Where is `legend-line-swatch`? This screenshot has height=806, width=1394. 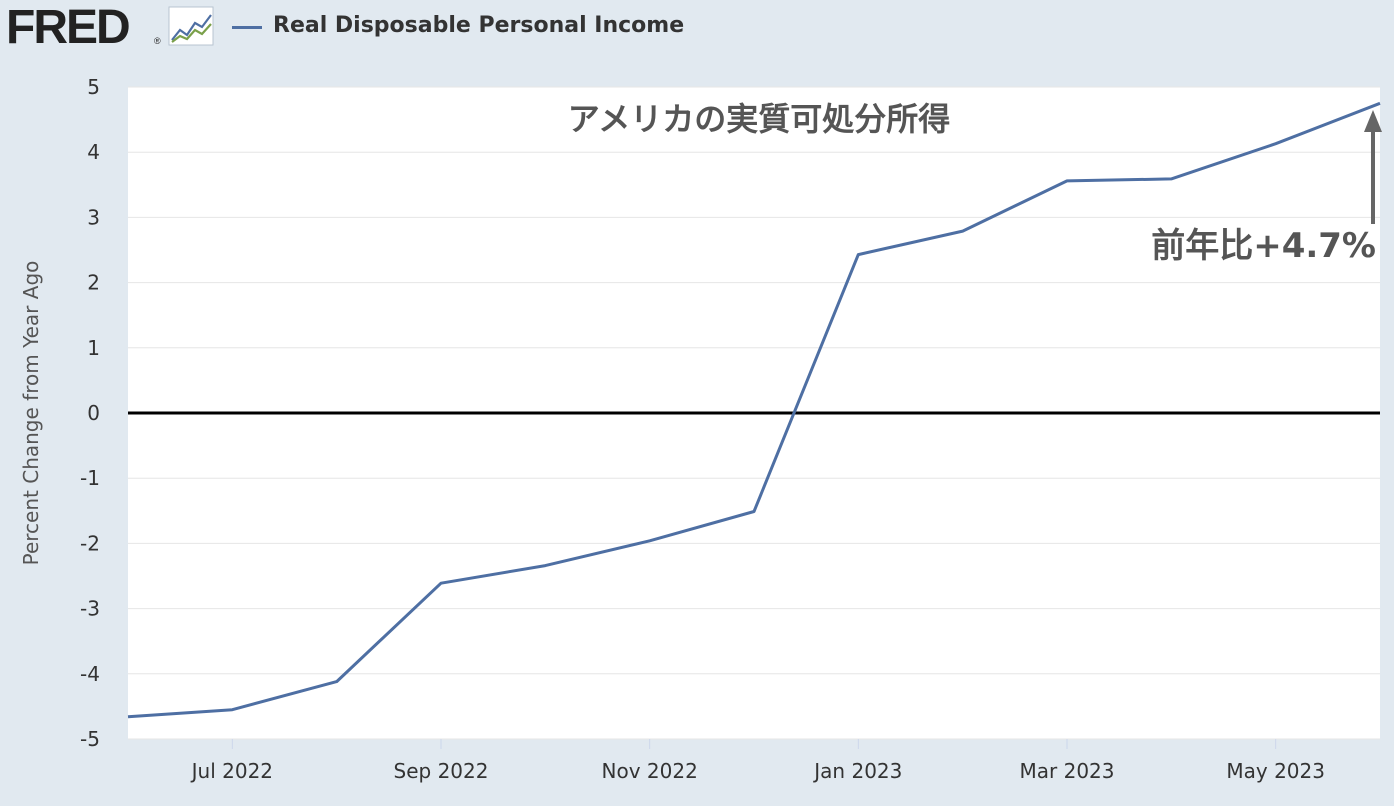 legend-line-swatch is located at coordinates (247, 27).